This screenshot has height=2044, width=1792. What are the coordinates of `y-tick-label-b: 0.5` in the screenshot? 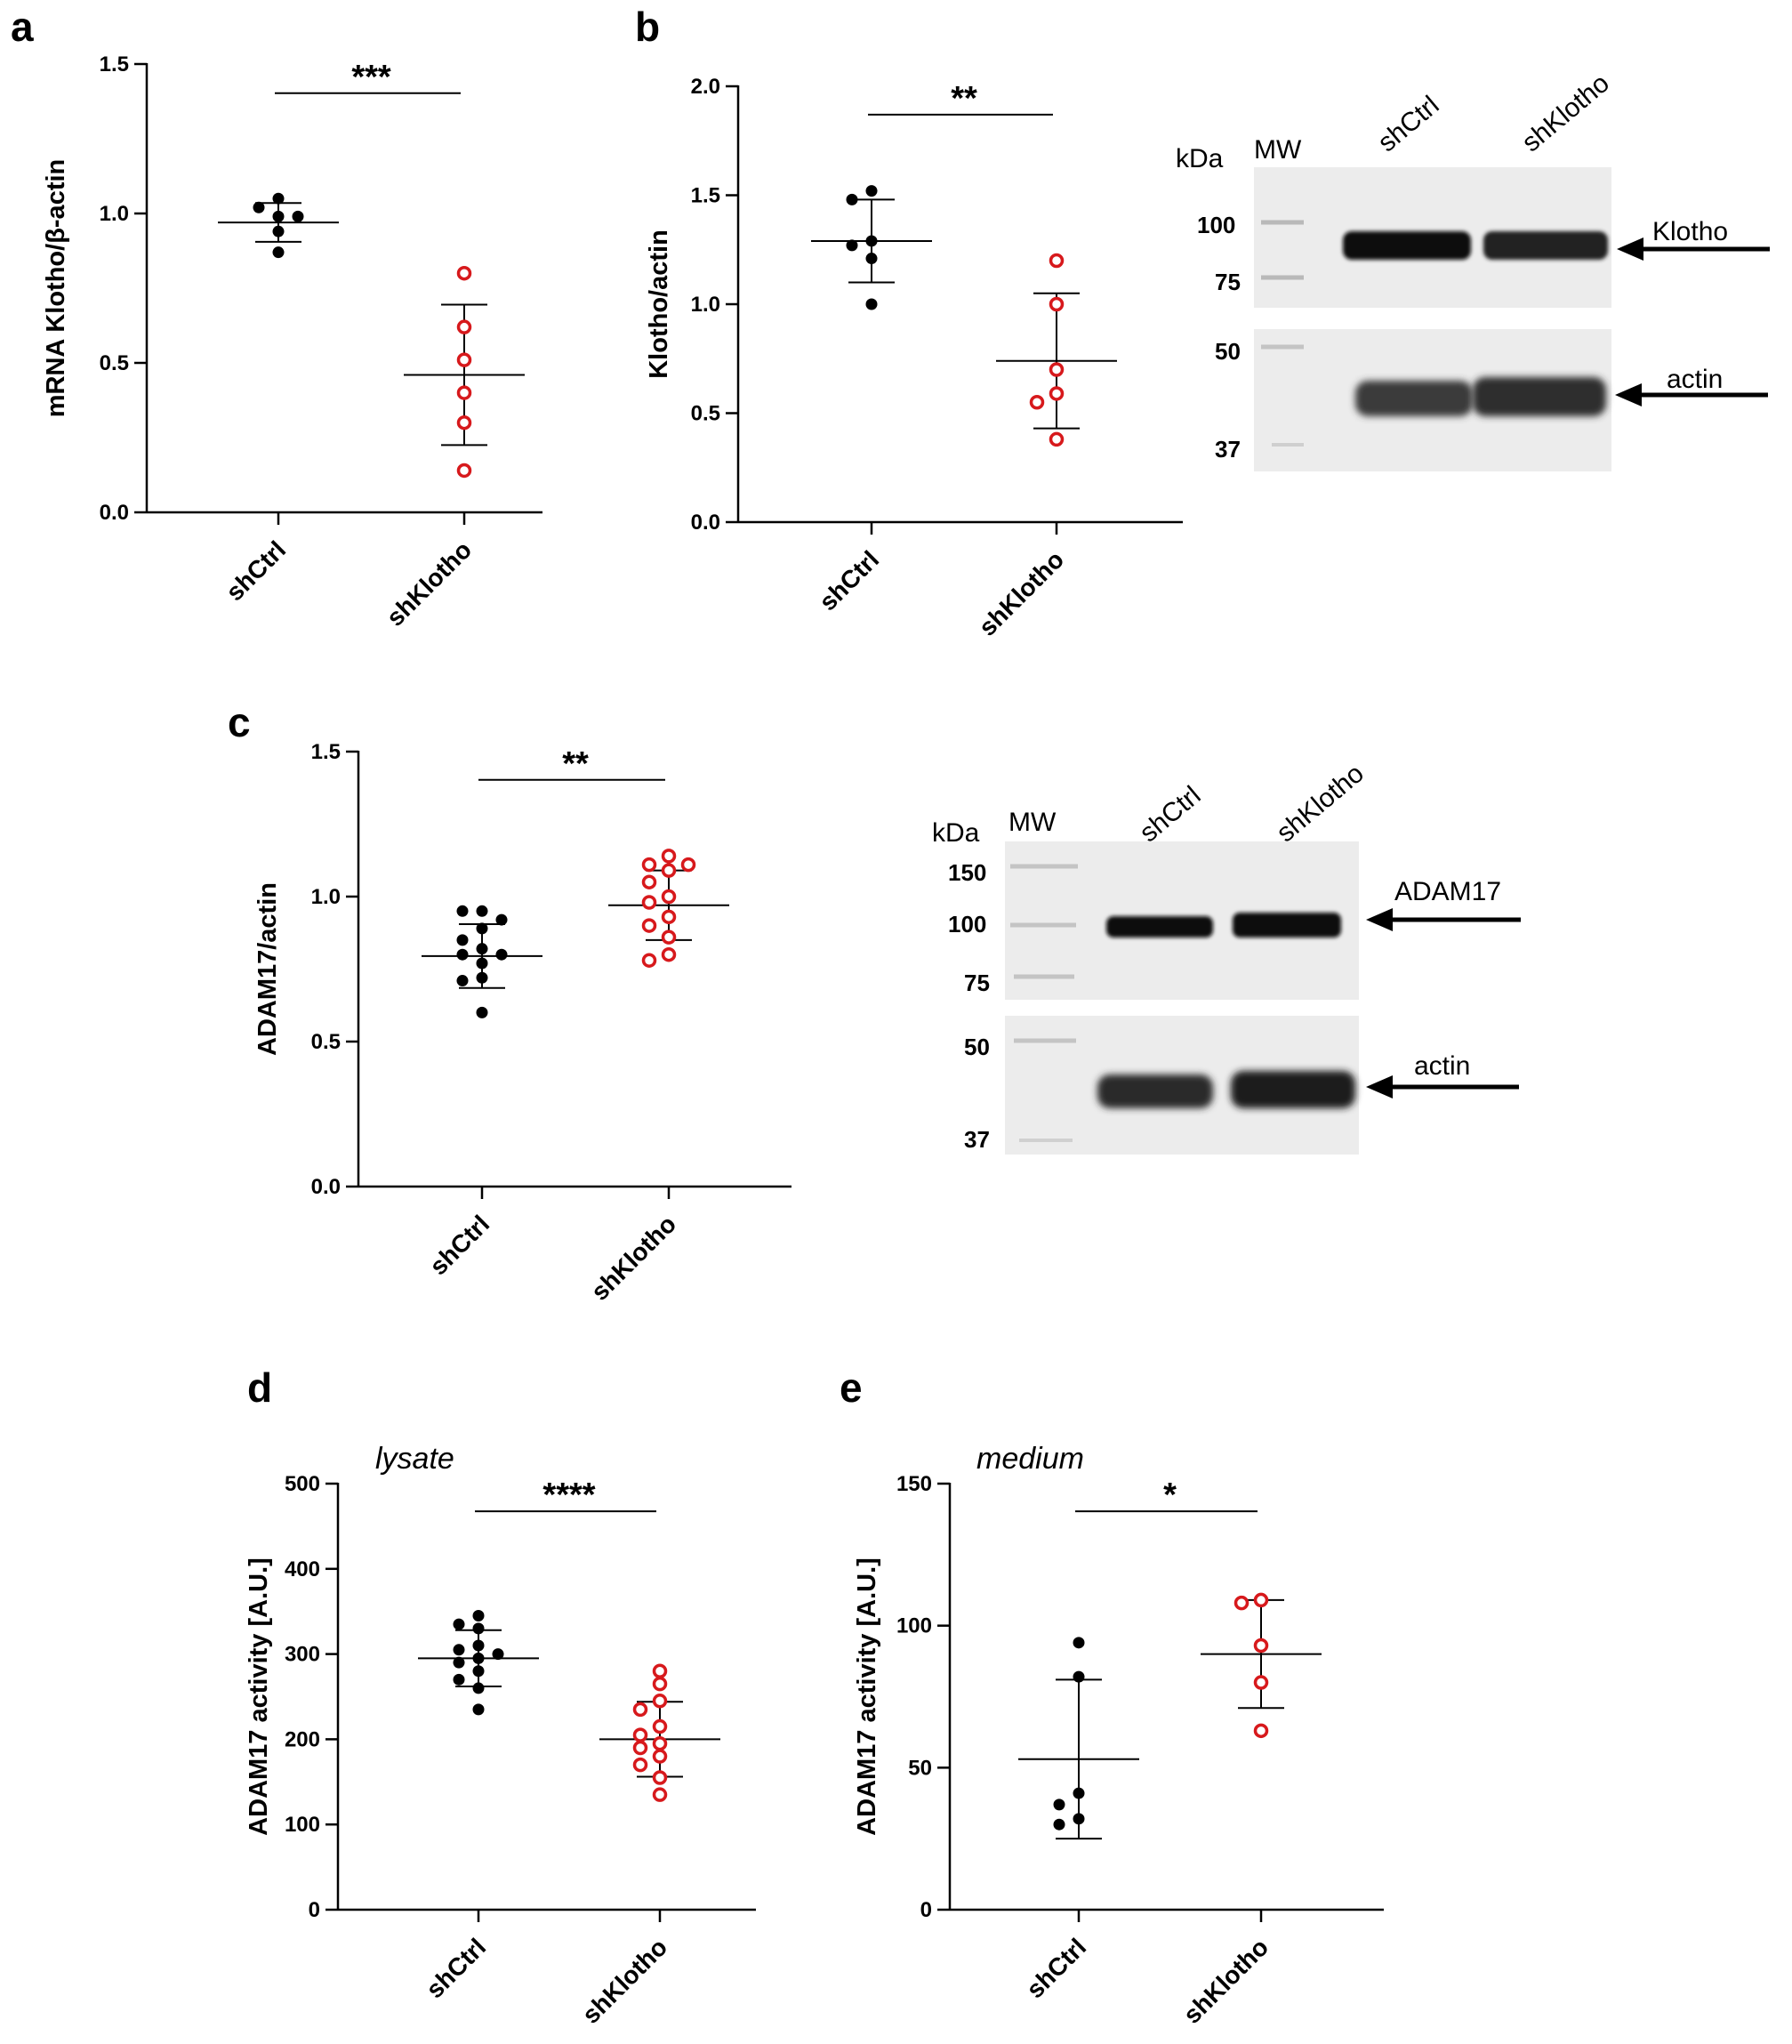 It's located at (705, 414).